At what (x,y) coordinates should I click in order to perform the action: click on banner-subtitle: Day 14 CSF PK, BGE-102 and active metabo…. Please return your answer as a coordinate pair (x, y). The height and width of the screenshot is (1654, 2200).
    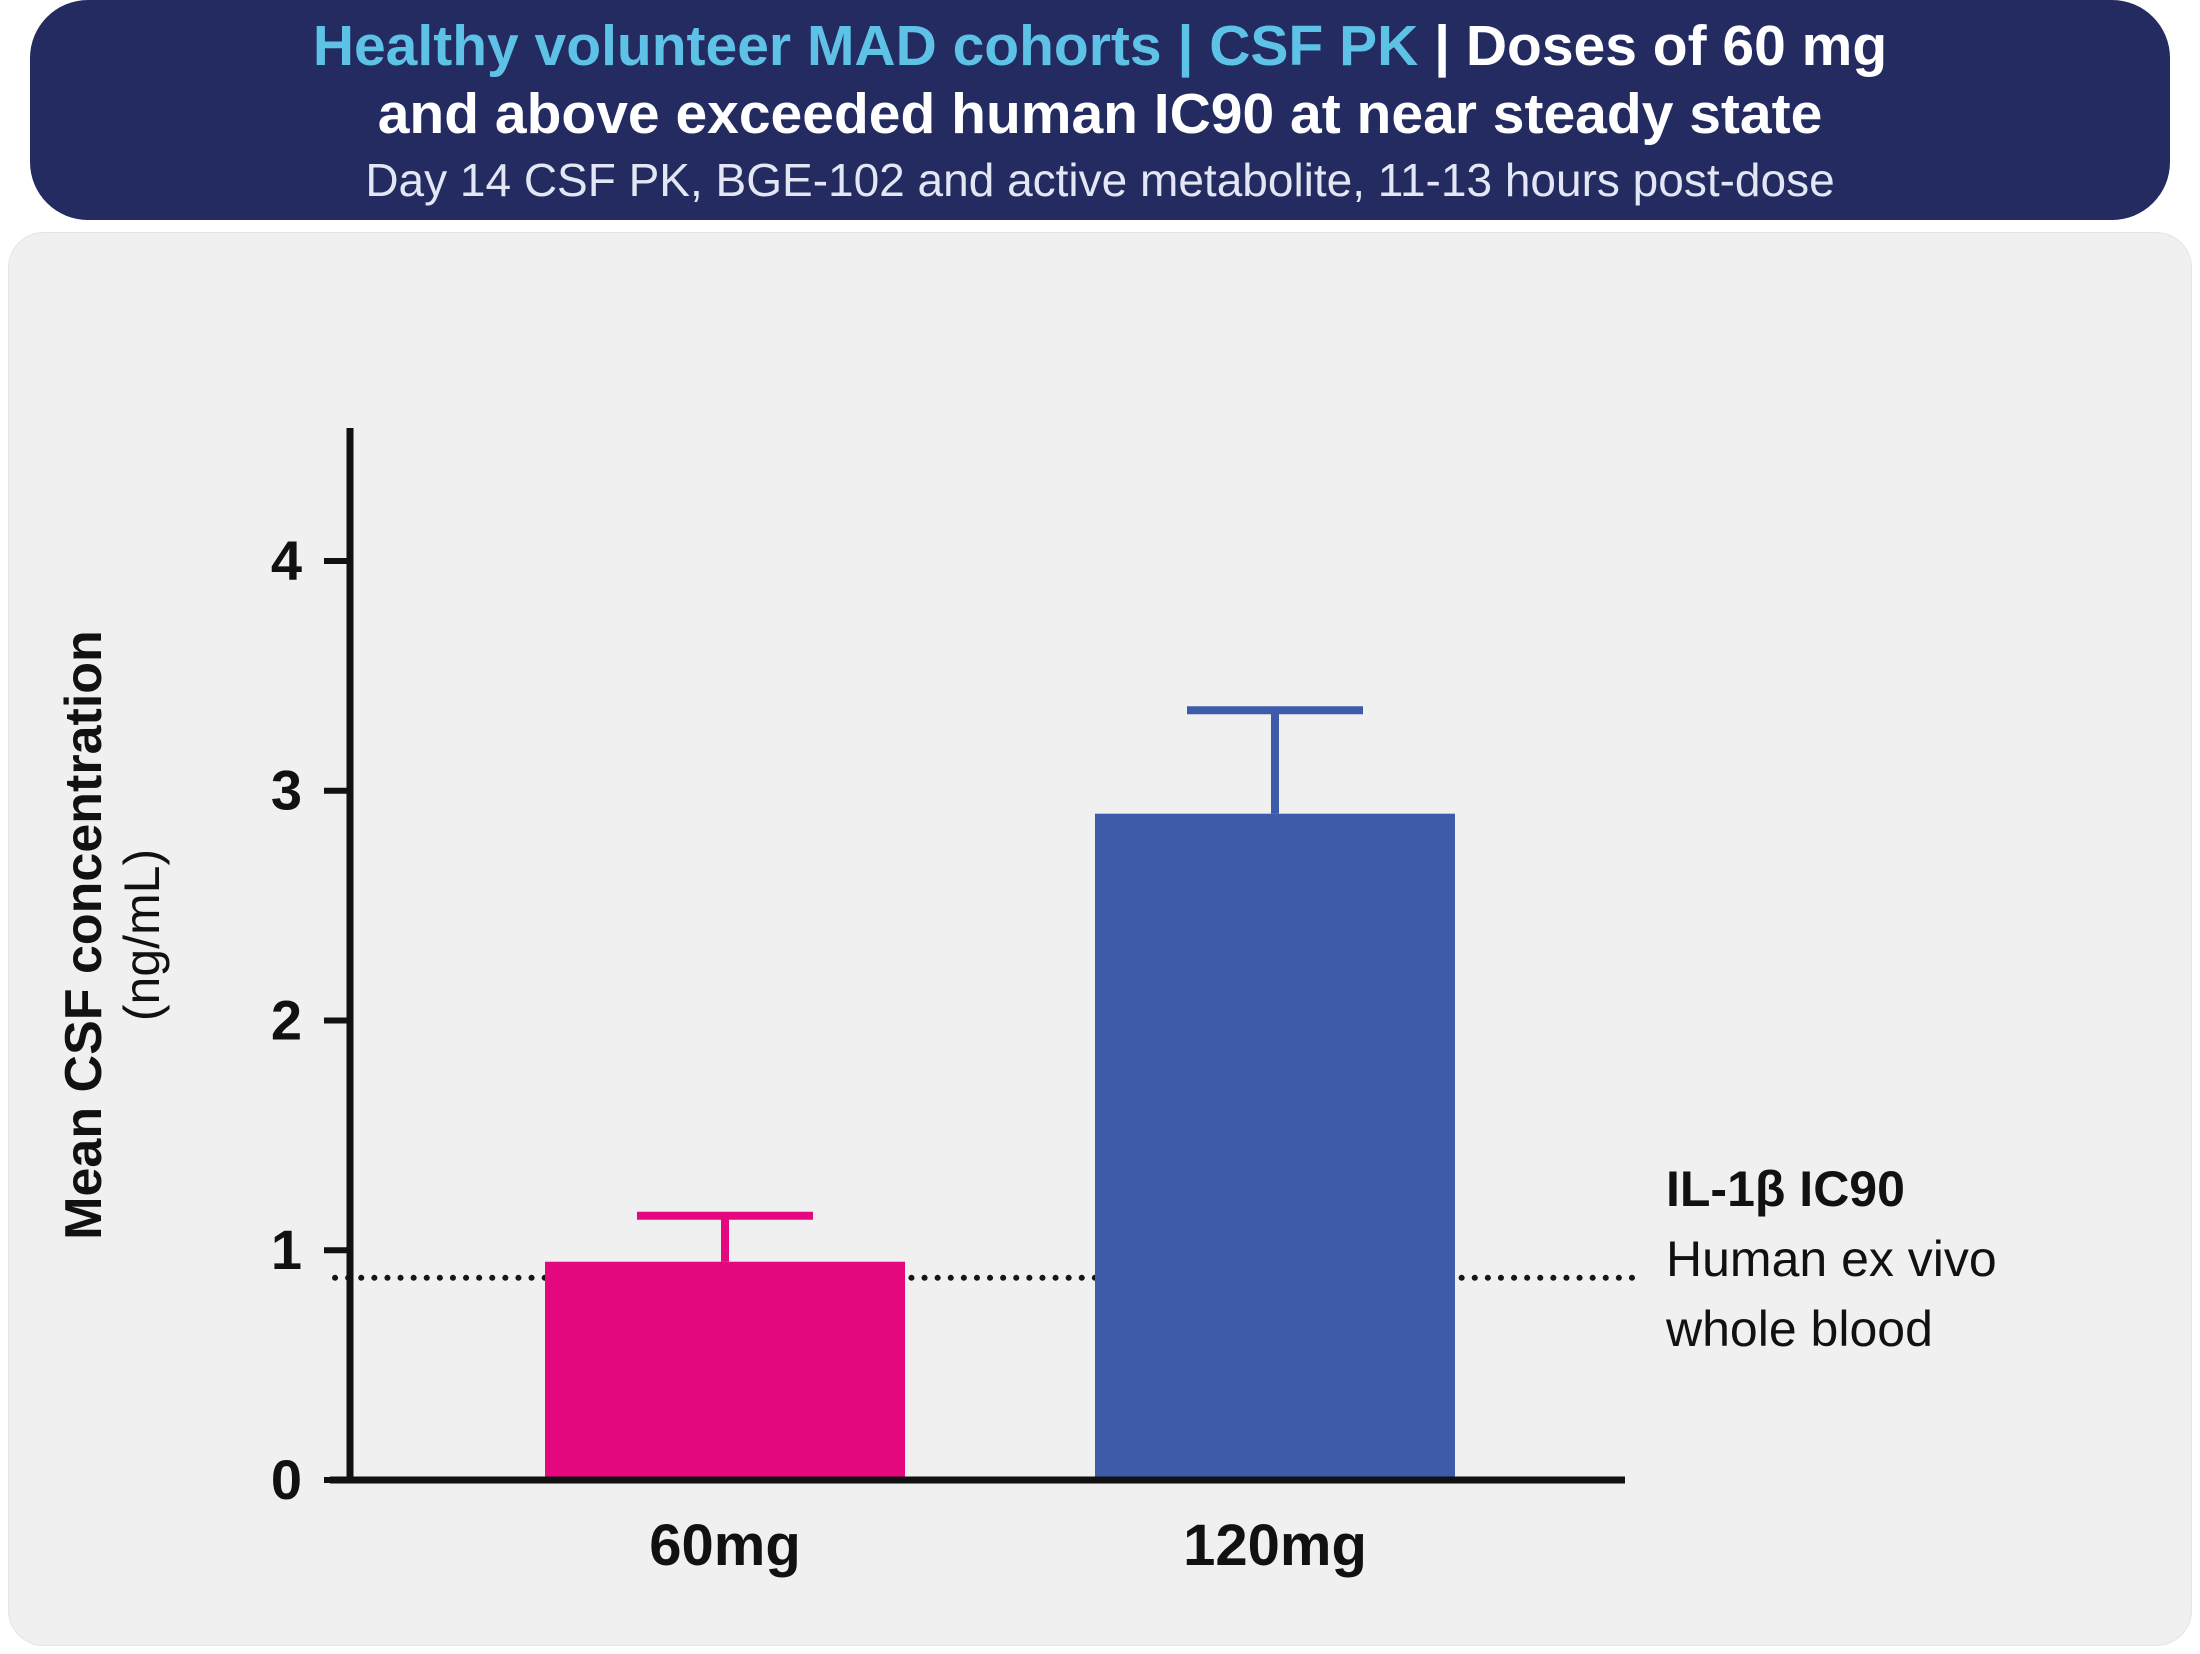
    Looking at the image, I should click on (1100, 179).